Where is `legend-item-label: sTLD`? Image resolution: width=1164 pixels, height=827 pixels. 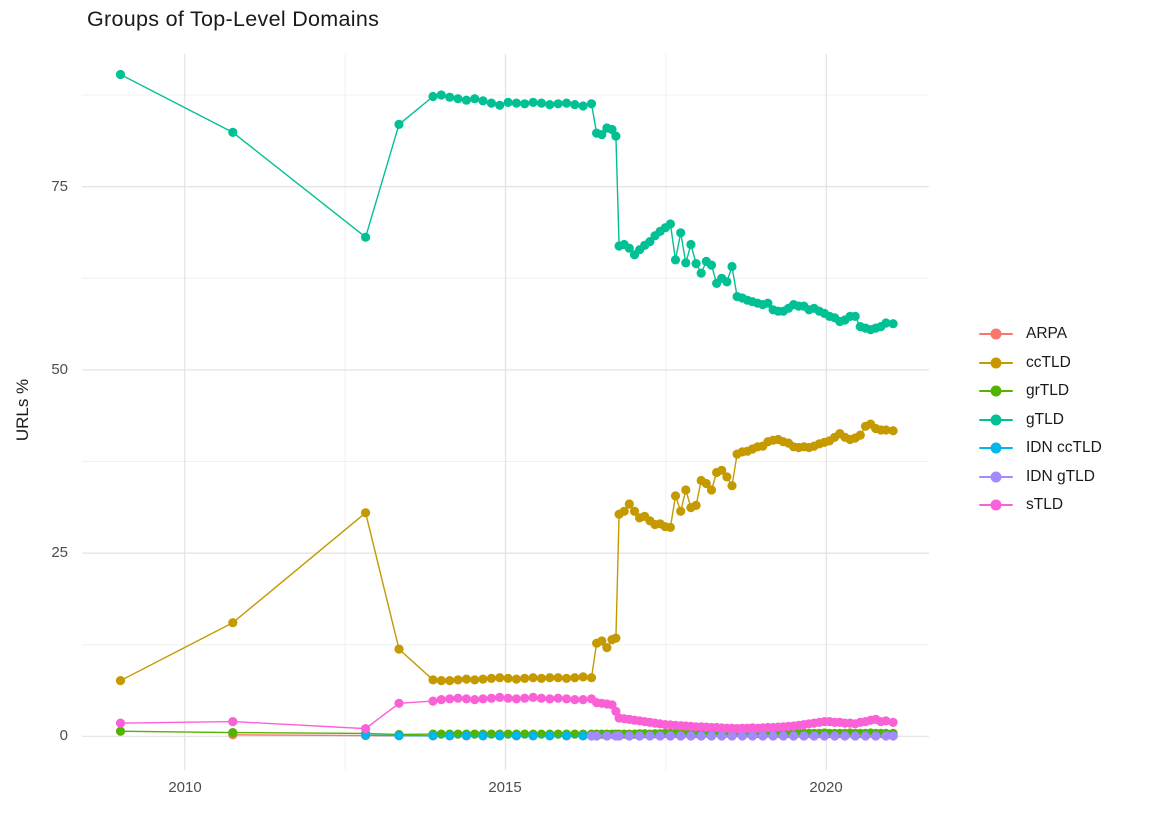
legend-item-label: sTLD is located at coordinates (1045, 505).